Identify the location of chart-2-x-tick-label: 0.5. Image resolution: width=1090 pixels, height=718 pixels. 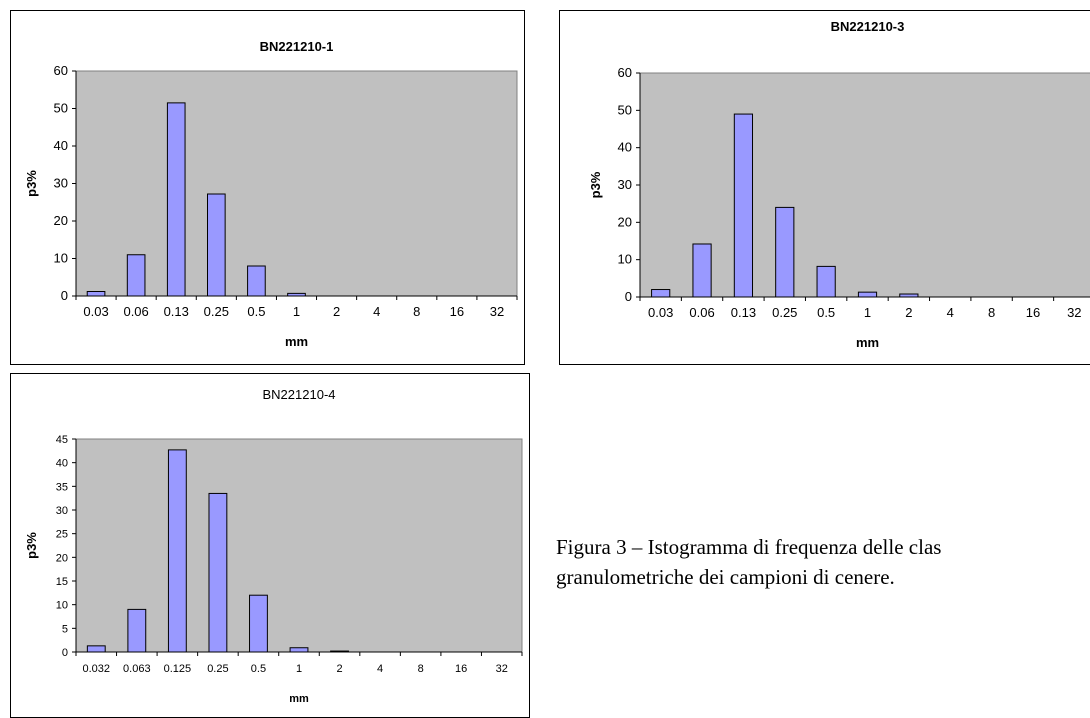
(826, 312).